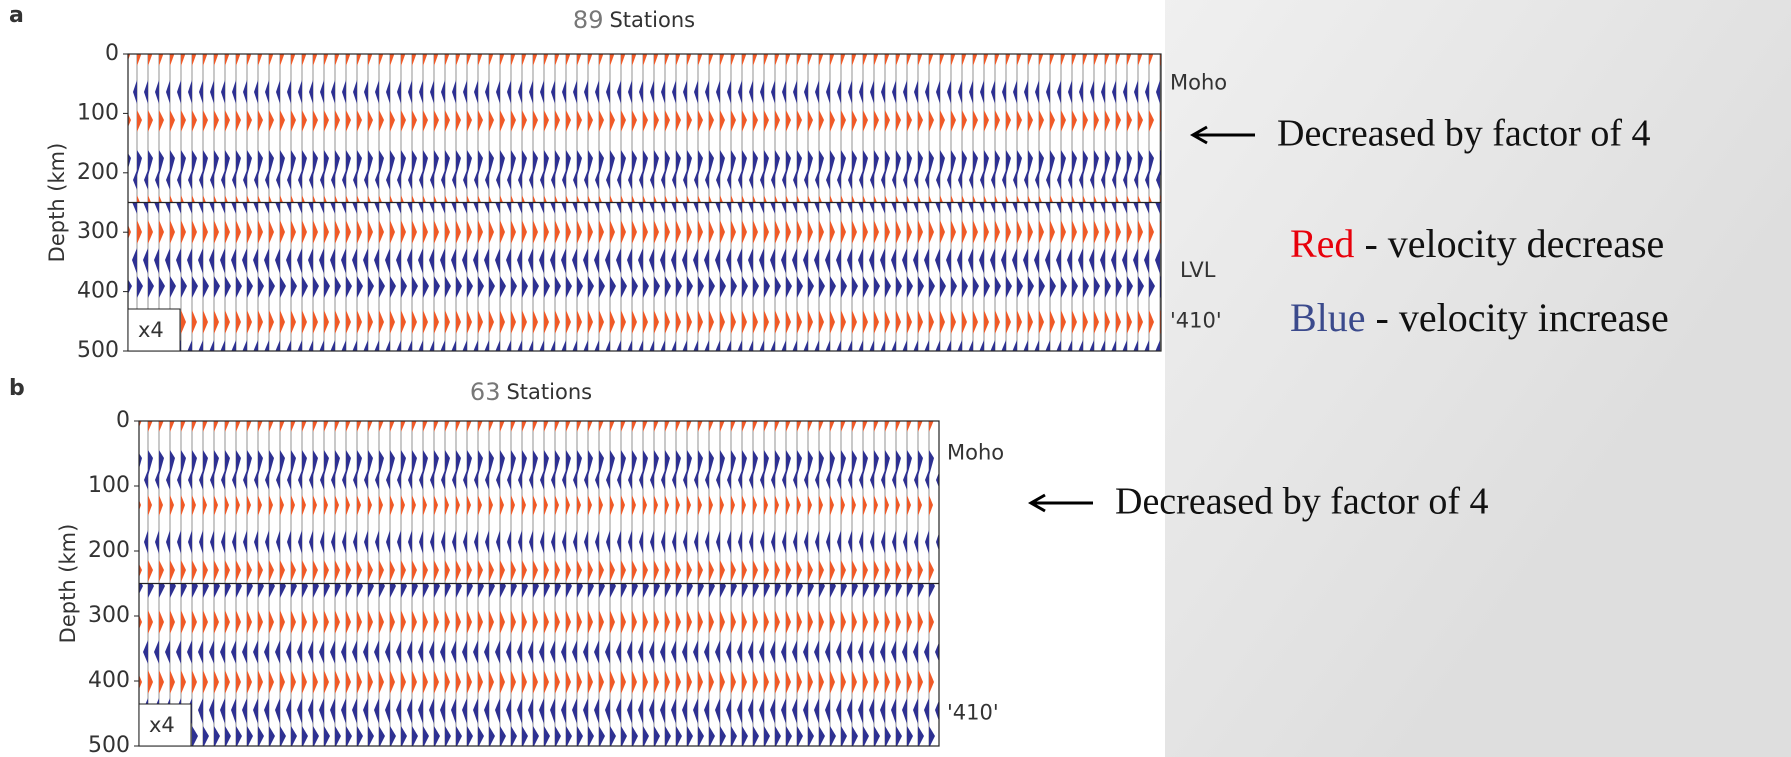 The height and width of the screenshot is (757, 1791). What do you see at coordinates (1198, 270) in the screenshot?
I see `phase-label: LVL` at bounding box center [1198, 270].